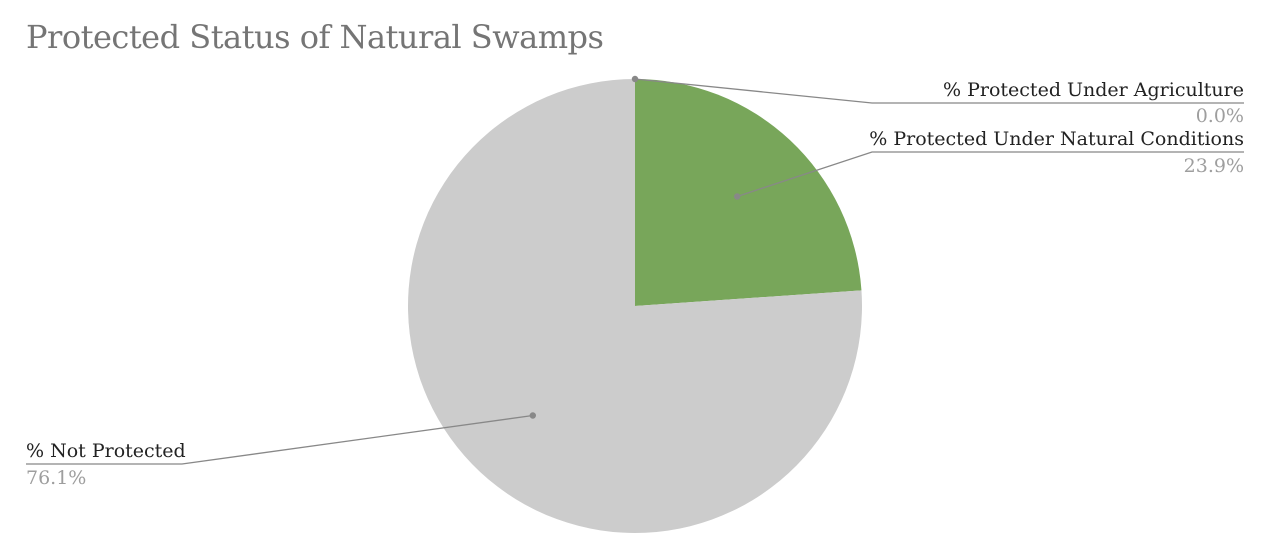 This screenshot has width=1270, height=560. I want to click on slice-value-0: 0.0%, so click(1220, 116).